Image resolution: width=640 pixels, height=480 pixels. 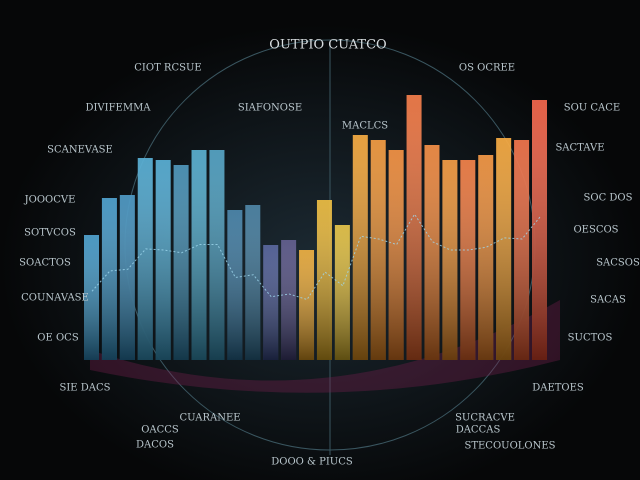 I want to click on annotation: SCANEVASE, so click(x=80, y=150).